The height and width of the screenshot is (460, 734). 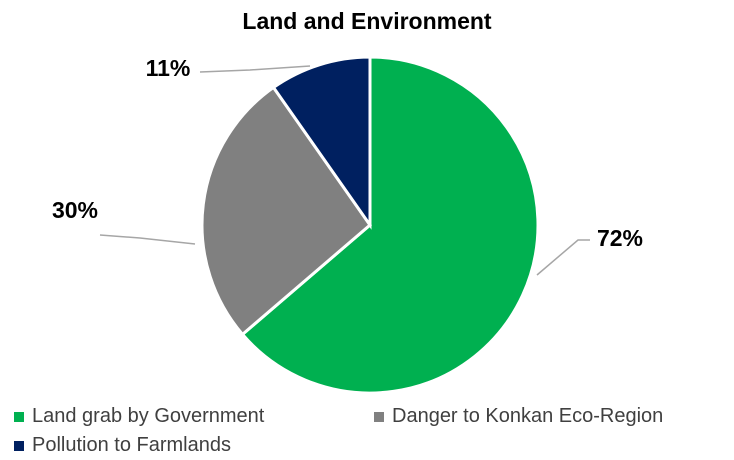 I want to click on legend-item-land-grab: Land grab by Government, so click(x=194, y=416).